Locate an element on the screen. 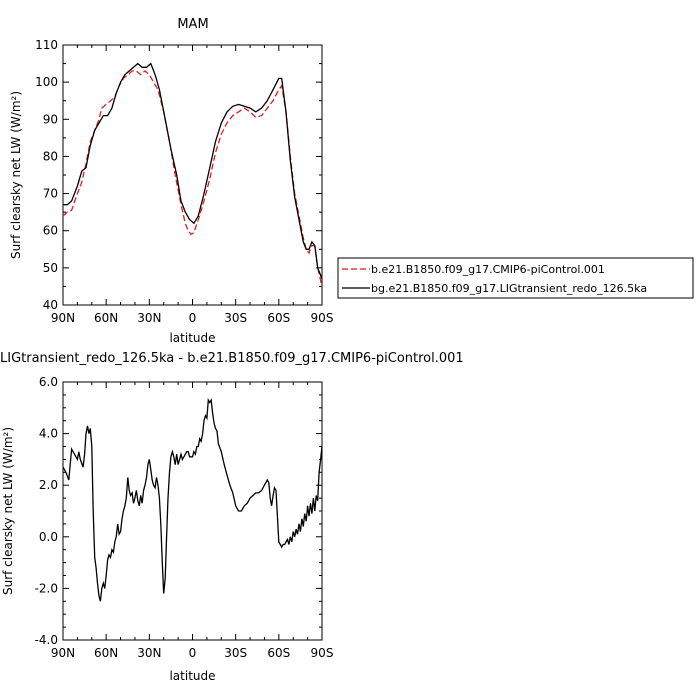 The width and height of the screenshot is (700, 700). legend-box is located at coordinates (515, 278).